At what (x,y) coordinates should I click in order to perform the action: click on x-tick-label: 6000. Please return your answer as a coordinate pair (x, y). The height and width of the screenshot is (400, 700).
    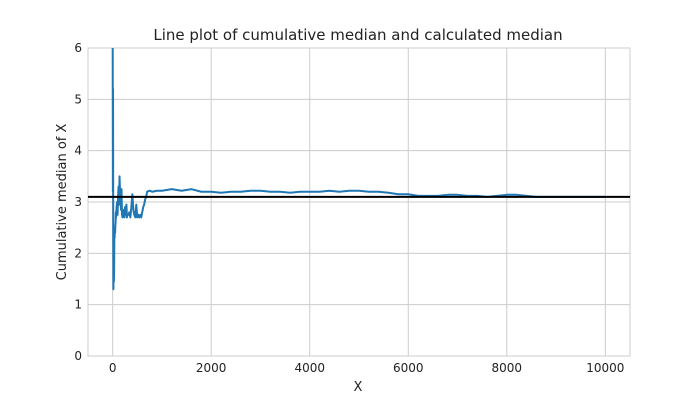
    Looking at the image, I should click on (408, 368).